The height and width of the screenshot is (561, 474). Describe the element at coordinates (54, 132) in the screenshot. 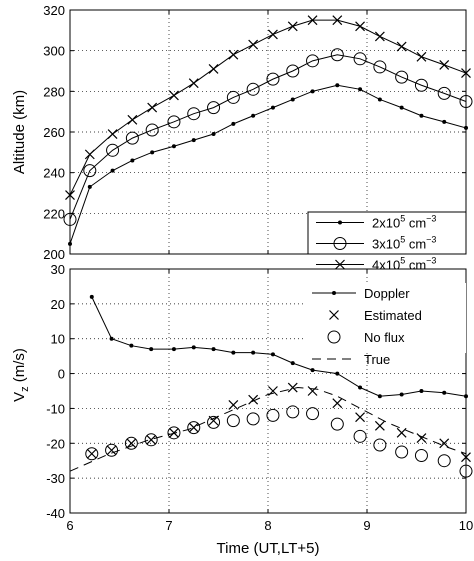

I see `altitude-ytick-label: 260` at that location.